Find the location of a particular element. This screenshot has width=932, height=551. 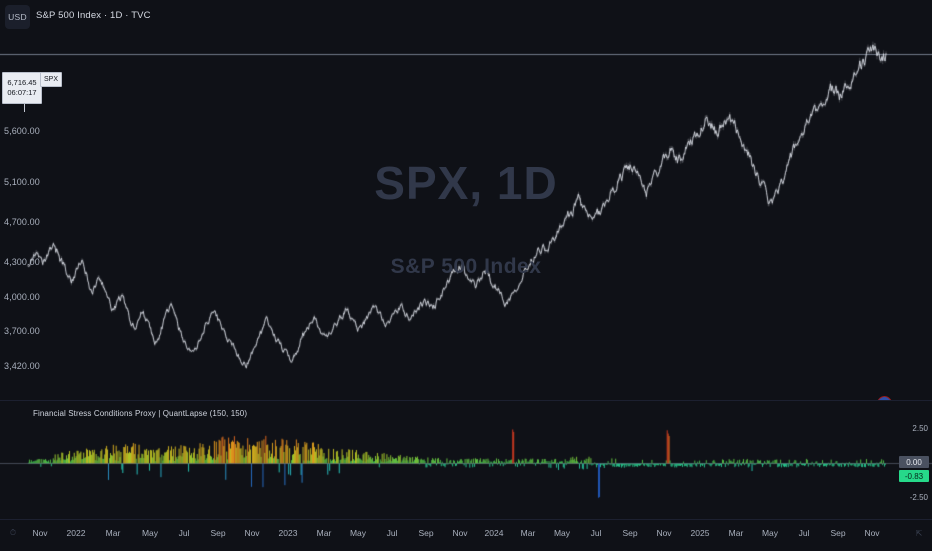

time-axis-label: 2023 is located at coordinates (288, 533).